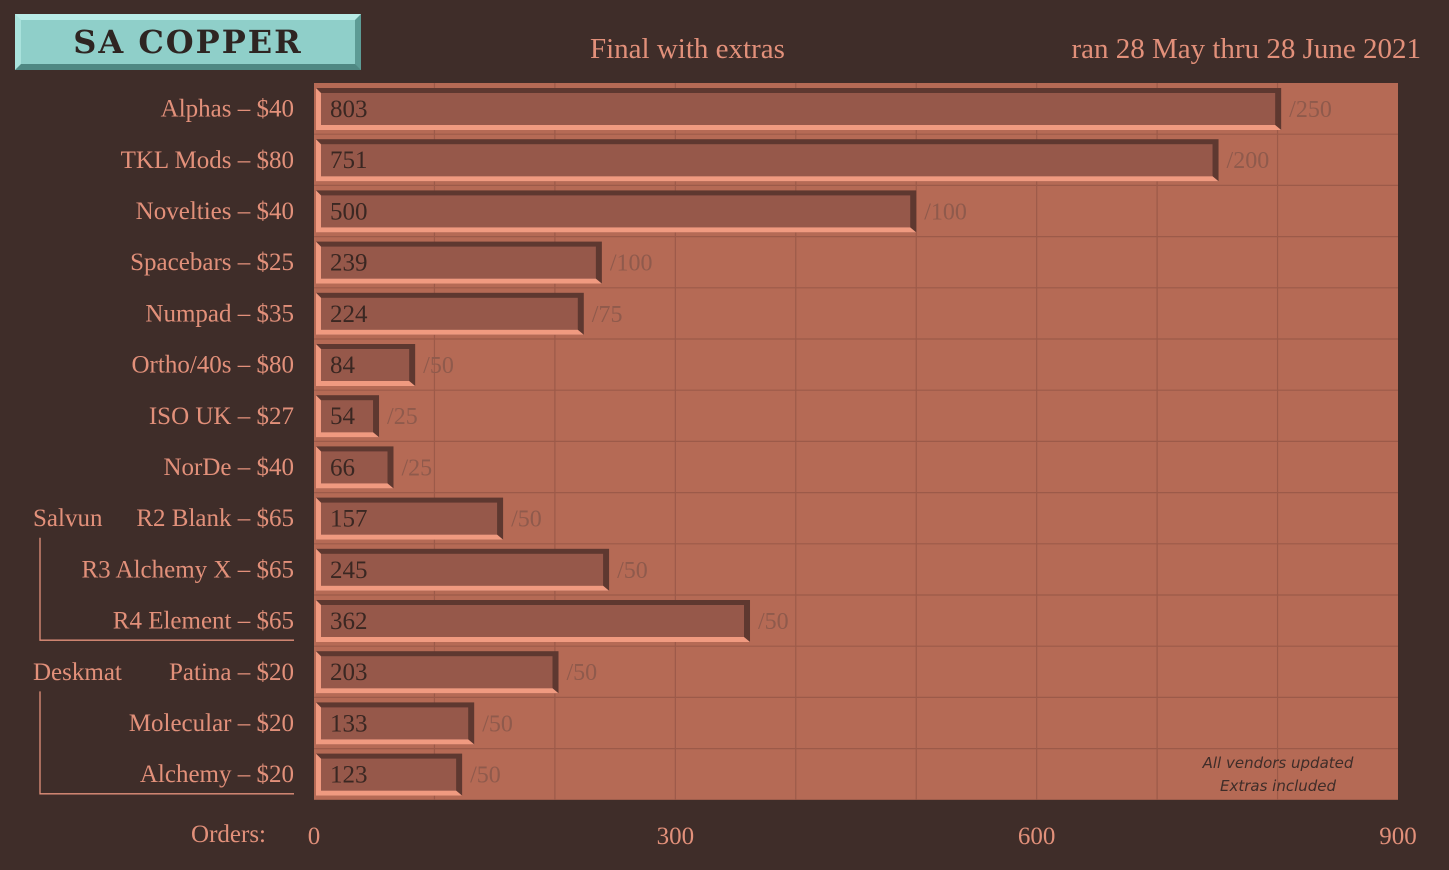 Image resolution: width=1449 pixels, height=870 pixels. Describe the element at coordinates (77, 672) in the screenshot. I see `group-label: Deskmat` at that location.